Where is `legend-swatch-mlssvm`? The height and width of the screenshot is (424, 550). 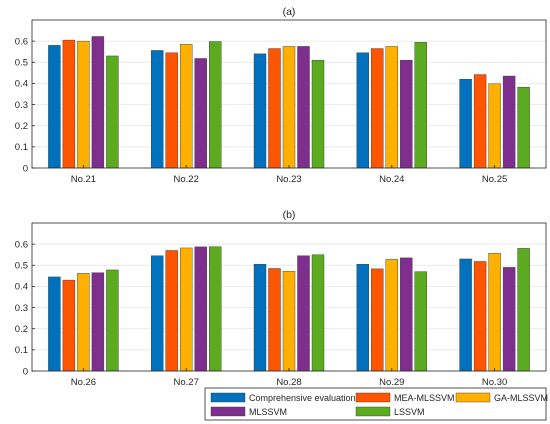
legend-swatch-mlssvm is located at coordinates (228, 411).